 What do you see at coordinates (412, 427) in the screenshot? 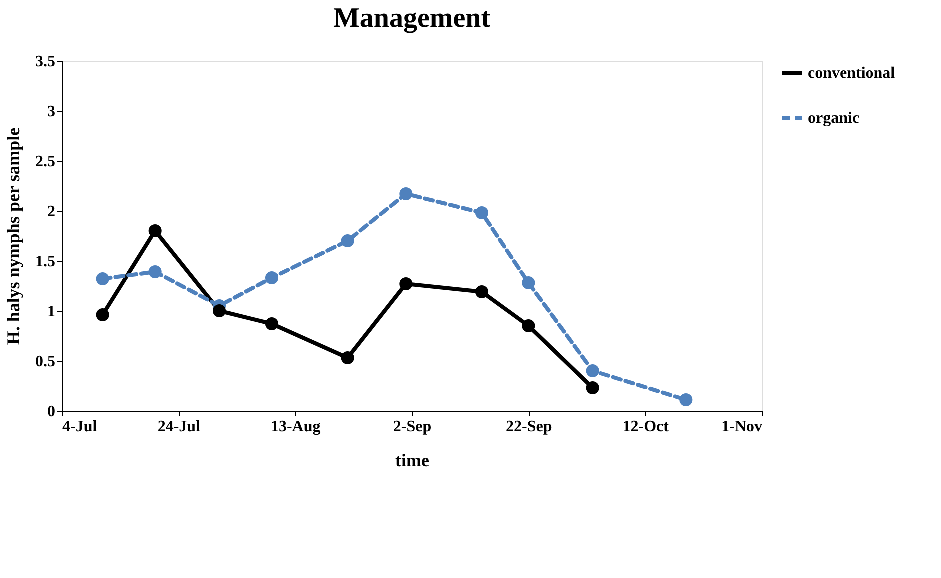
I see `x-tick-label: 2-Sep` at bounding box center [412, 427].